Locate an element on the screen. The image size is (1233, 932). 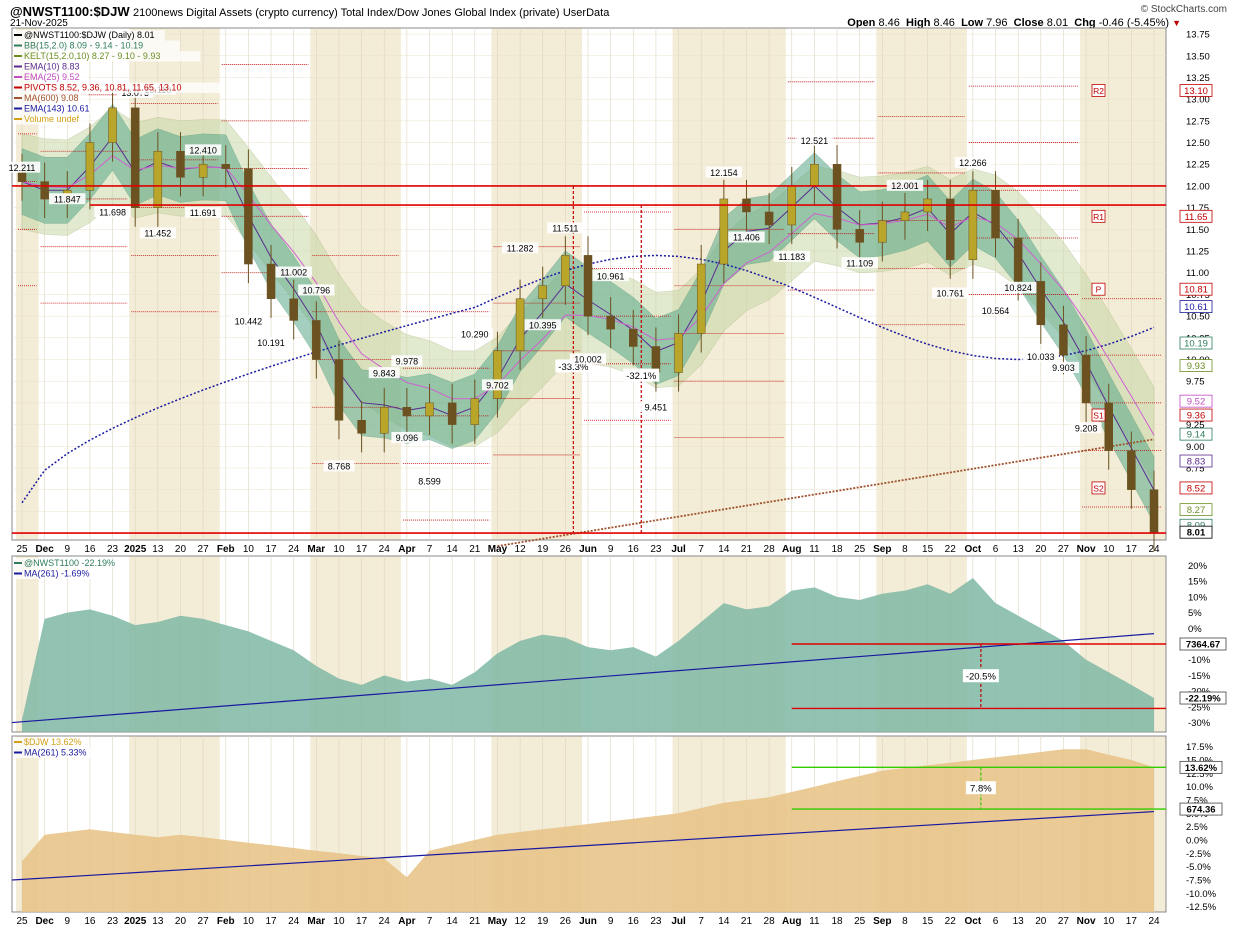
x-tick-label: 20 is located at coordinates (181, 921).